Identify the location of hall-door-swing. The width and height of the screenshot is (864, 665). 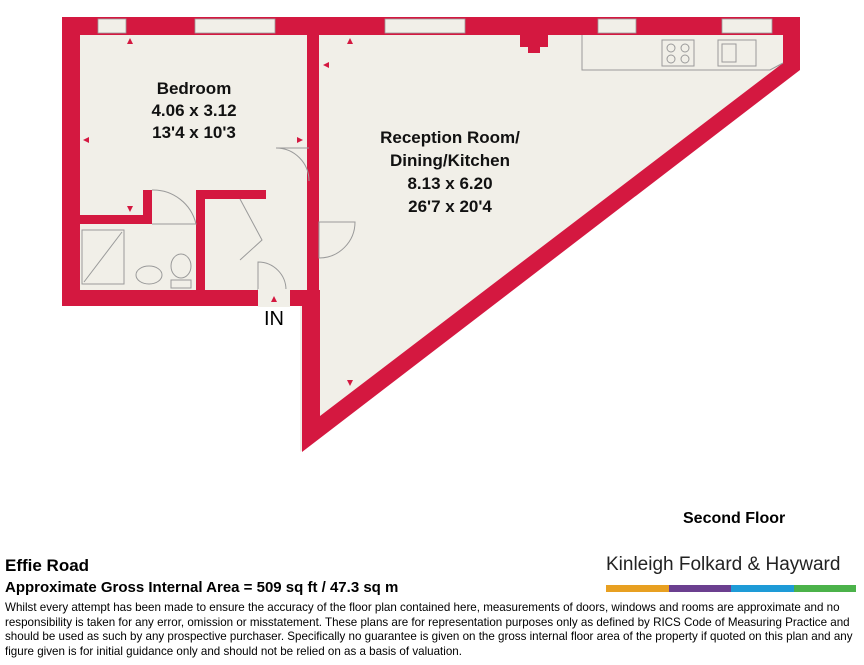
(251, 229).